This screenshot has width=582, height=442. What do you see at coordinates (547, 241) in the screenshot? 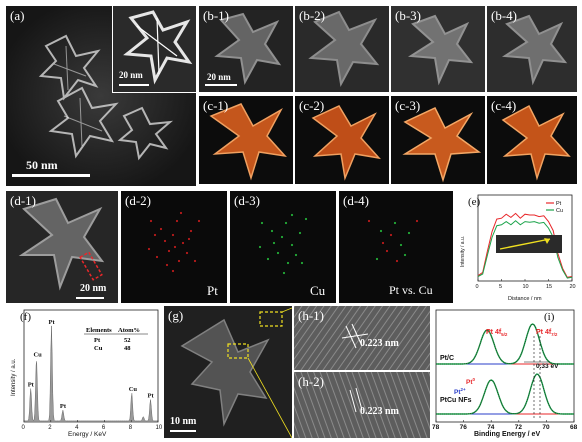
I see `profile-arrow-head` at bounding box center [547, 241].